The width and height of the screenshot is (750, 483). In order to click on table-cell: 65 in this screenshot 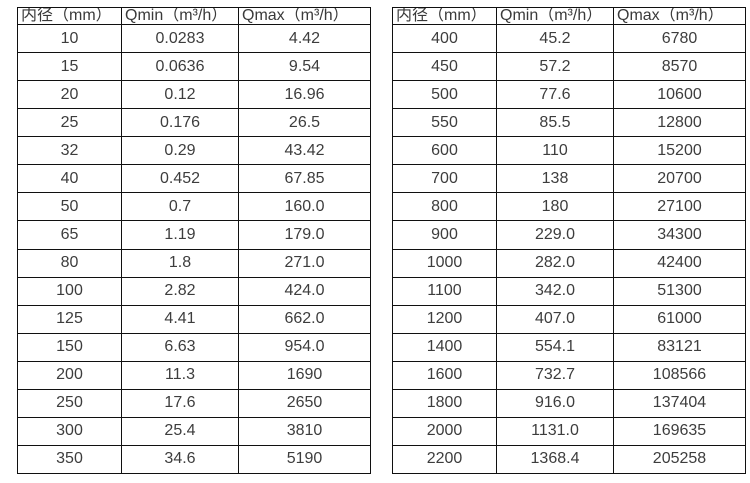, I will do `click(69, 235)`.